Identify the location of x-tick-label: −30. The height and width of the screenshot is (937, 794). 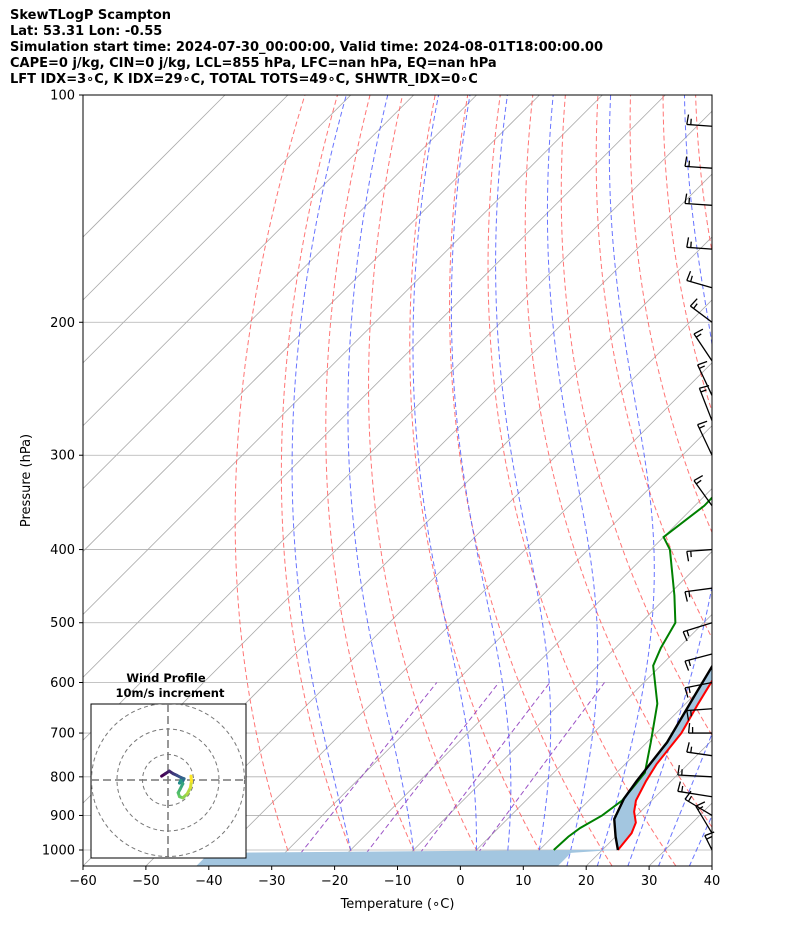
(271, 881).